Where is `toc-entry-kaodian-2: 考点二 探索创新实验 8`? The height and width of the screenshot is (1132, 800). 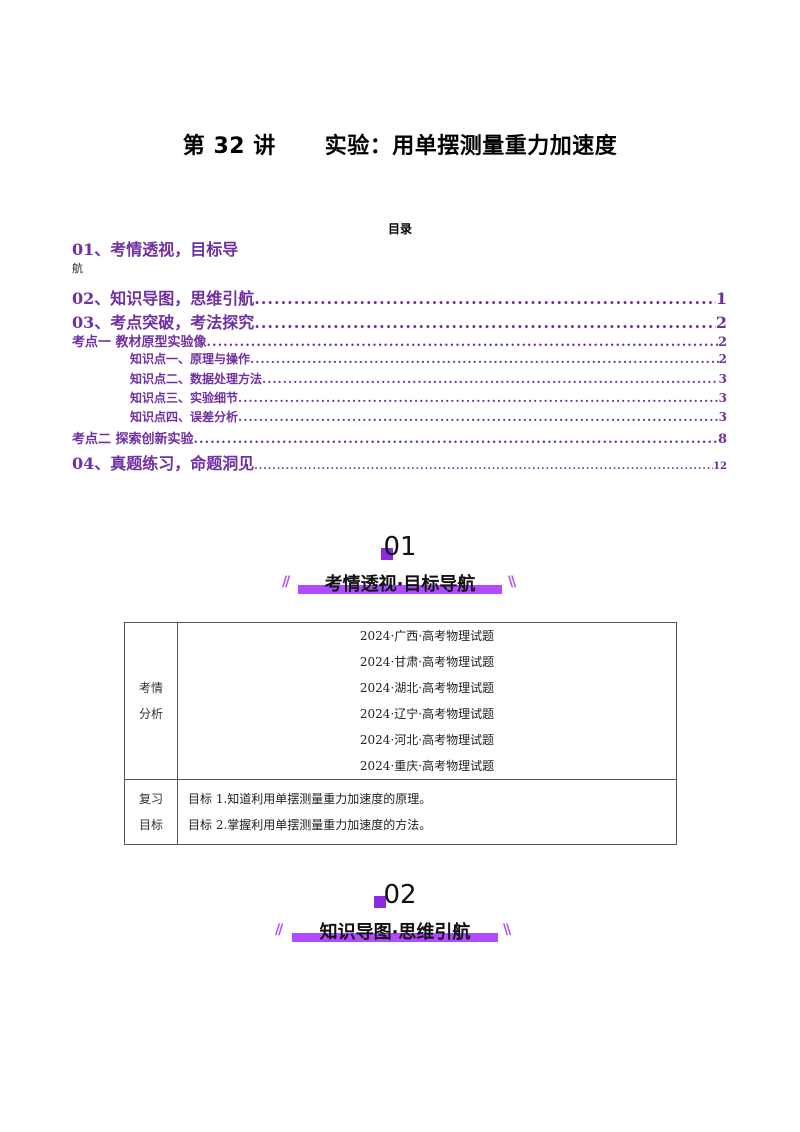
toc-entry-kaodian-2: 考点二 探索创新实验 8 is located at coordinates (399, 437).